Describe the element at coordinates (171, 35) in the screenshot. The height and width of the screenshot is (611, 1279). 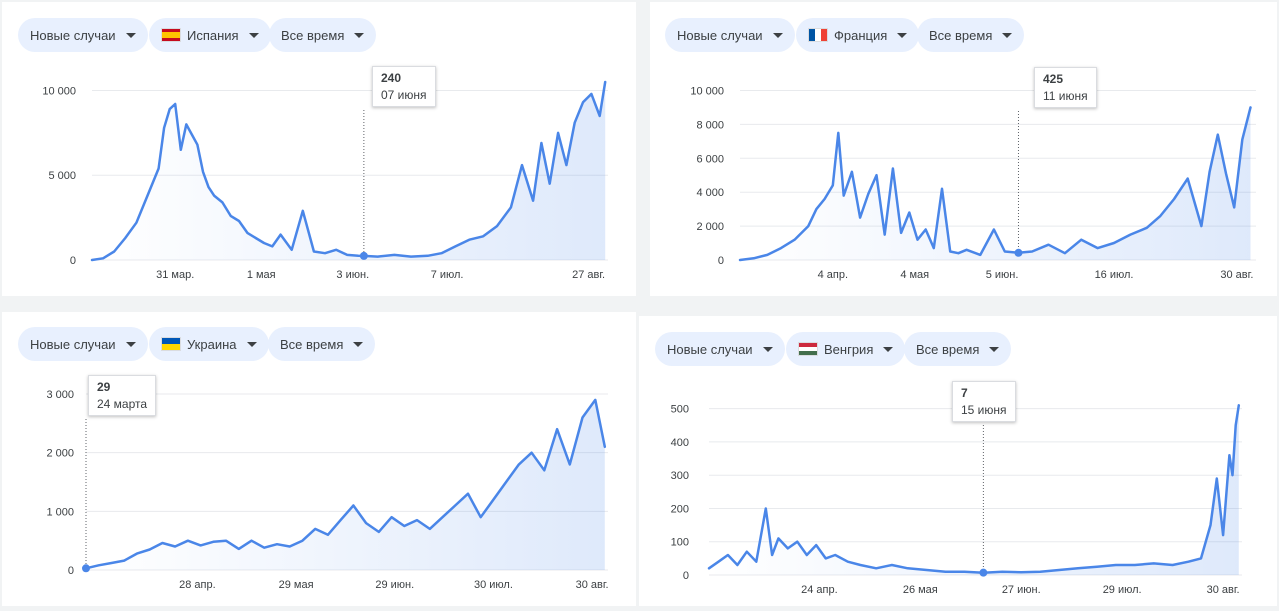
I see `spain-flag-icon` at that location.